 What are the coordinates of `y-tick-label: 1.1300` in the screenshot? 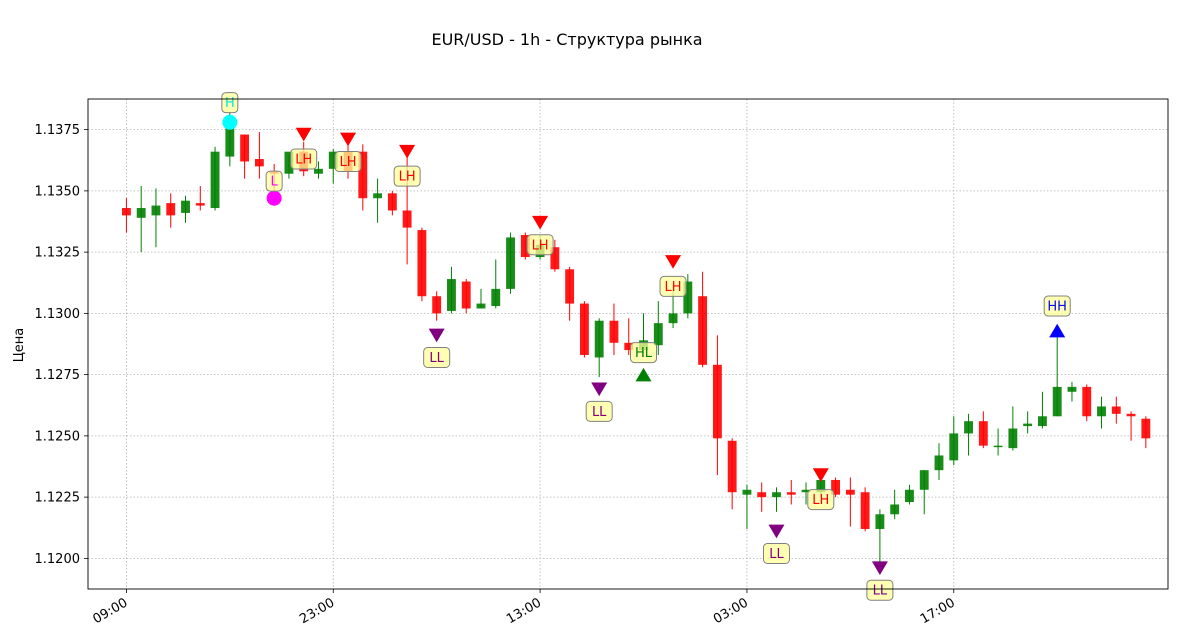 It's located at (58, 314).